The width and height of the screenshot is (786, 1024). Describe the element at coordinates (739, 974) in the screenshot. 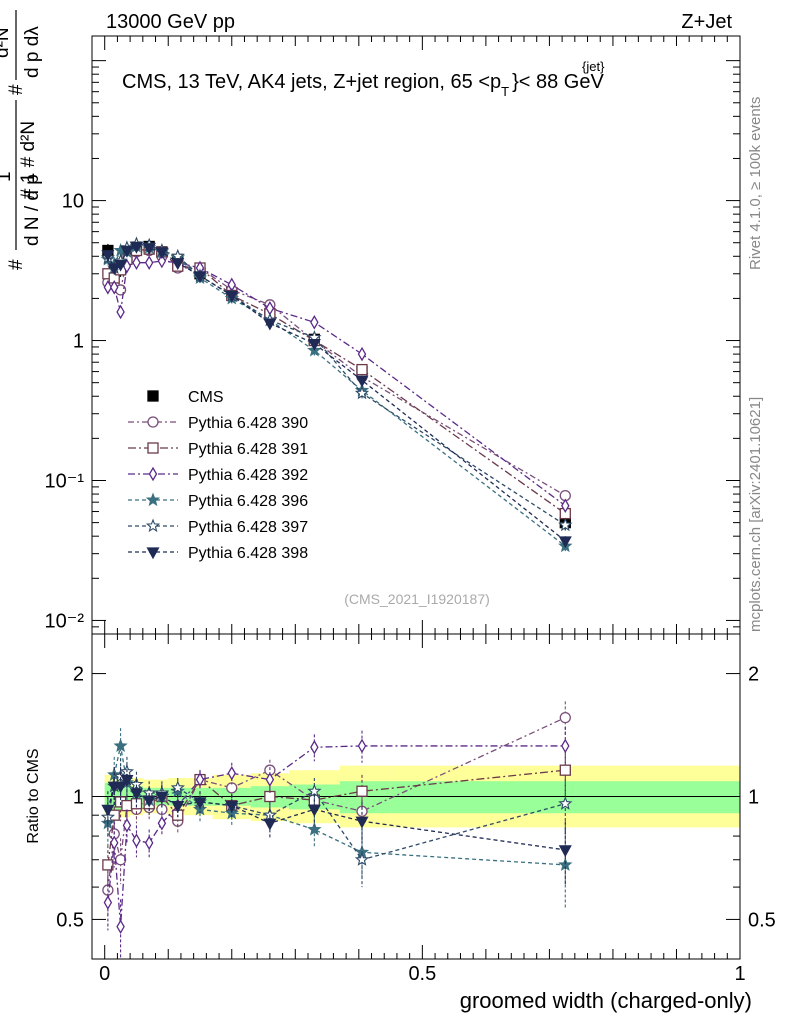

I see `ratio-xtick-label: 1` at that location.